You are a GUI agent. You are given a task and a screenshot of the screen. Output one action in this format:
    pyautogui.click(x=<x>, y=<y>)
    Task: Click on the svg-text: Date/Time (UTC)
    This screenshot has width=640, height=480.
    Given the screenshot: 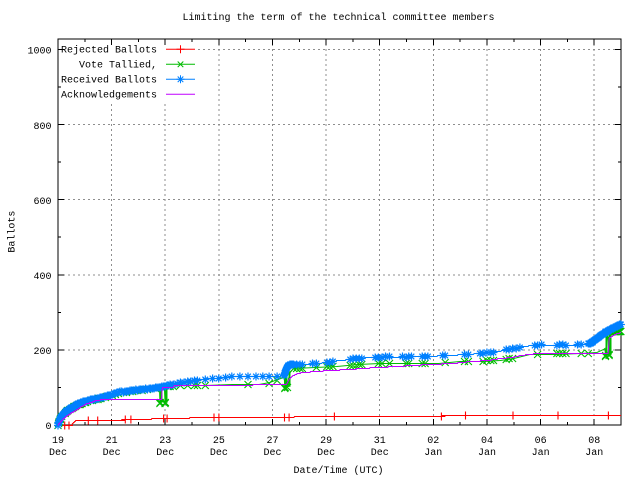 What is the action you would take?
    pyautogui.click(x=338, y=471)
    